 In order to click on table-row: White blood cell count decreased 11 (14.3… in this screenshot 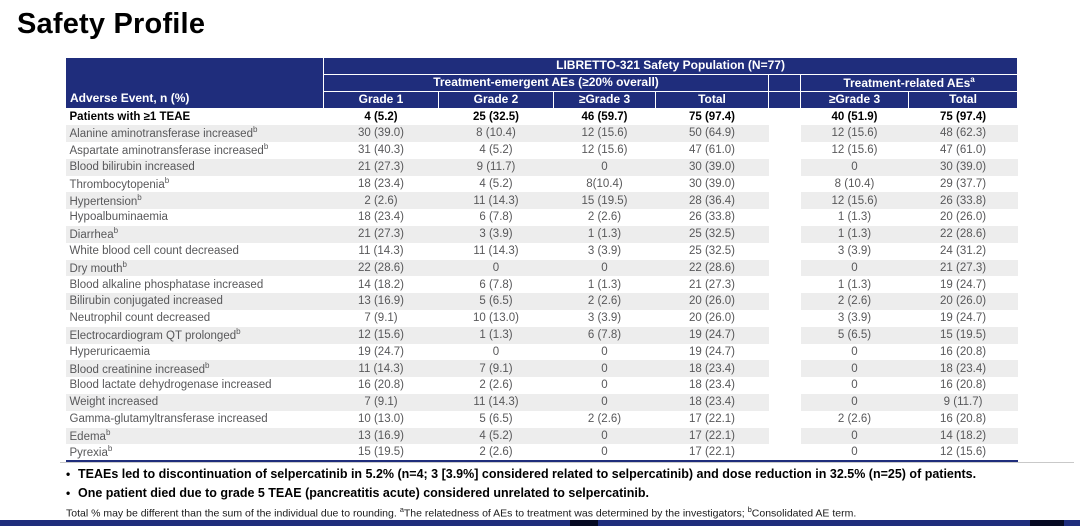, I will do `click(542, 251)`.